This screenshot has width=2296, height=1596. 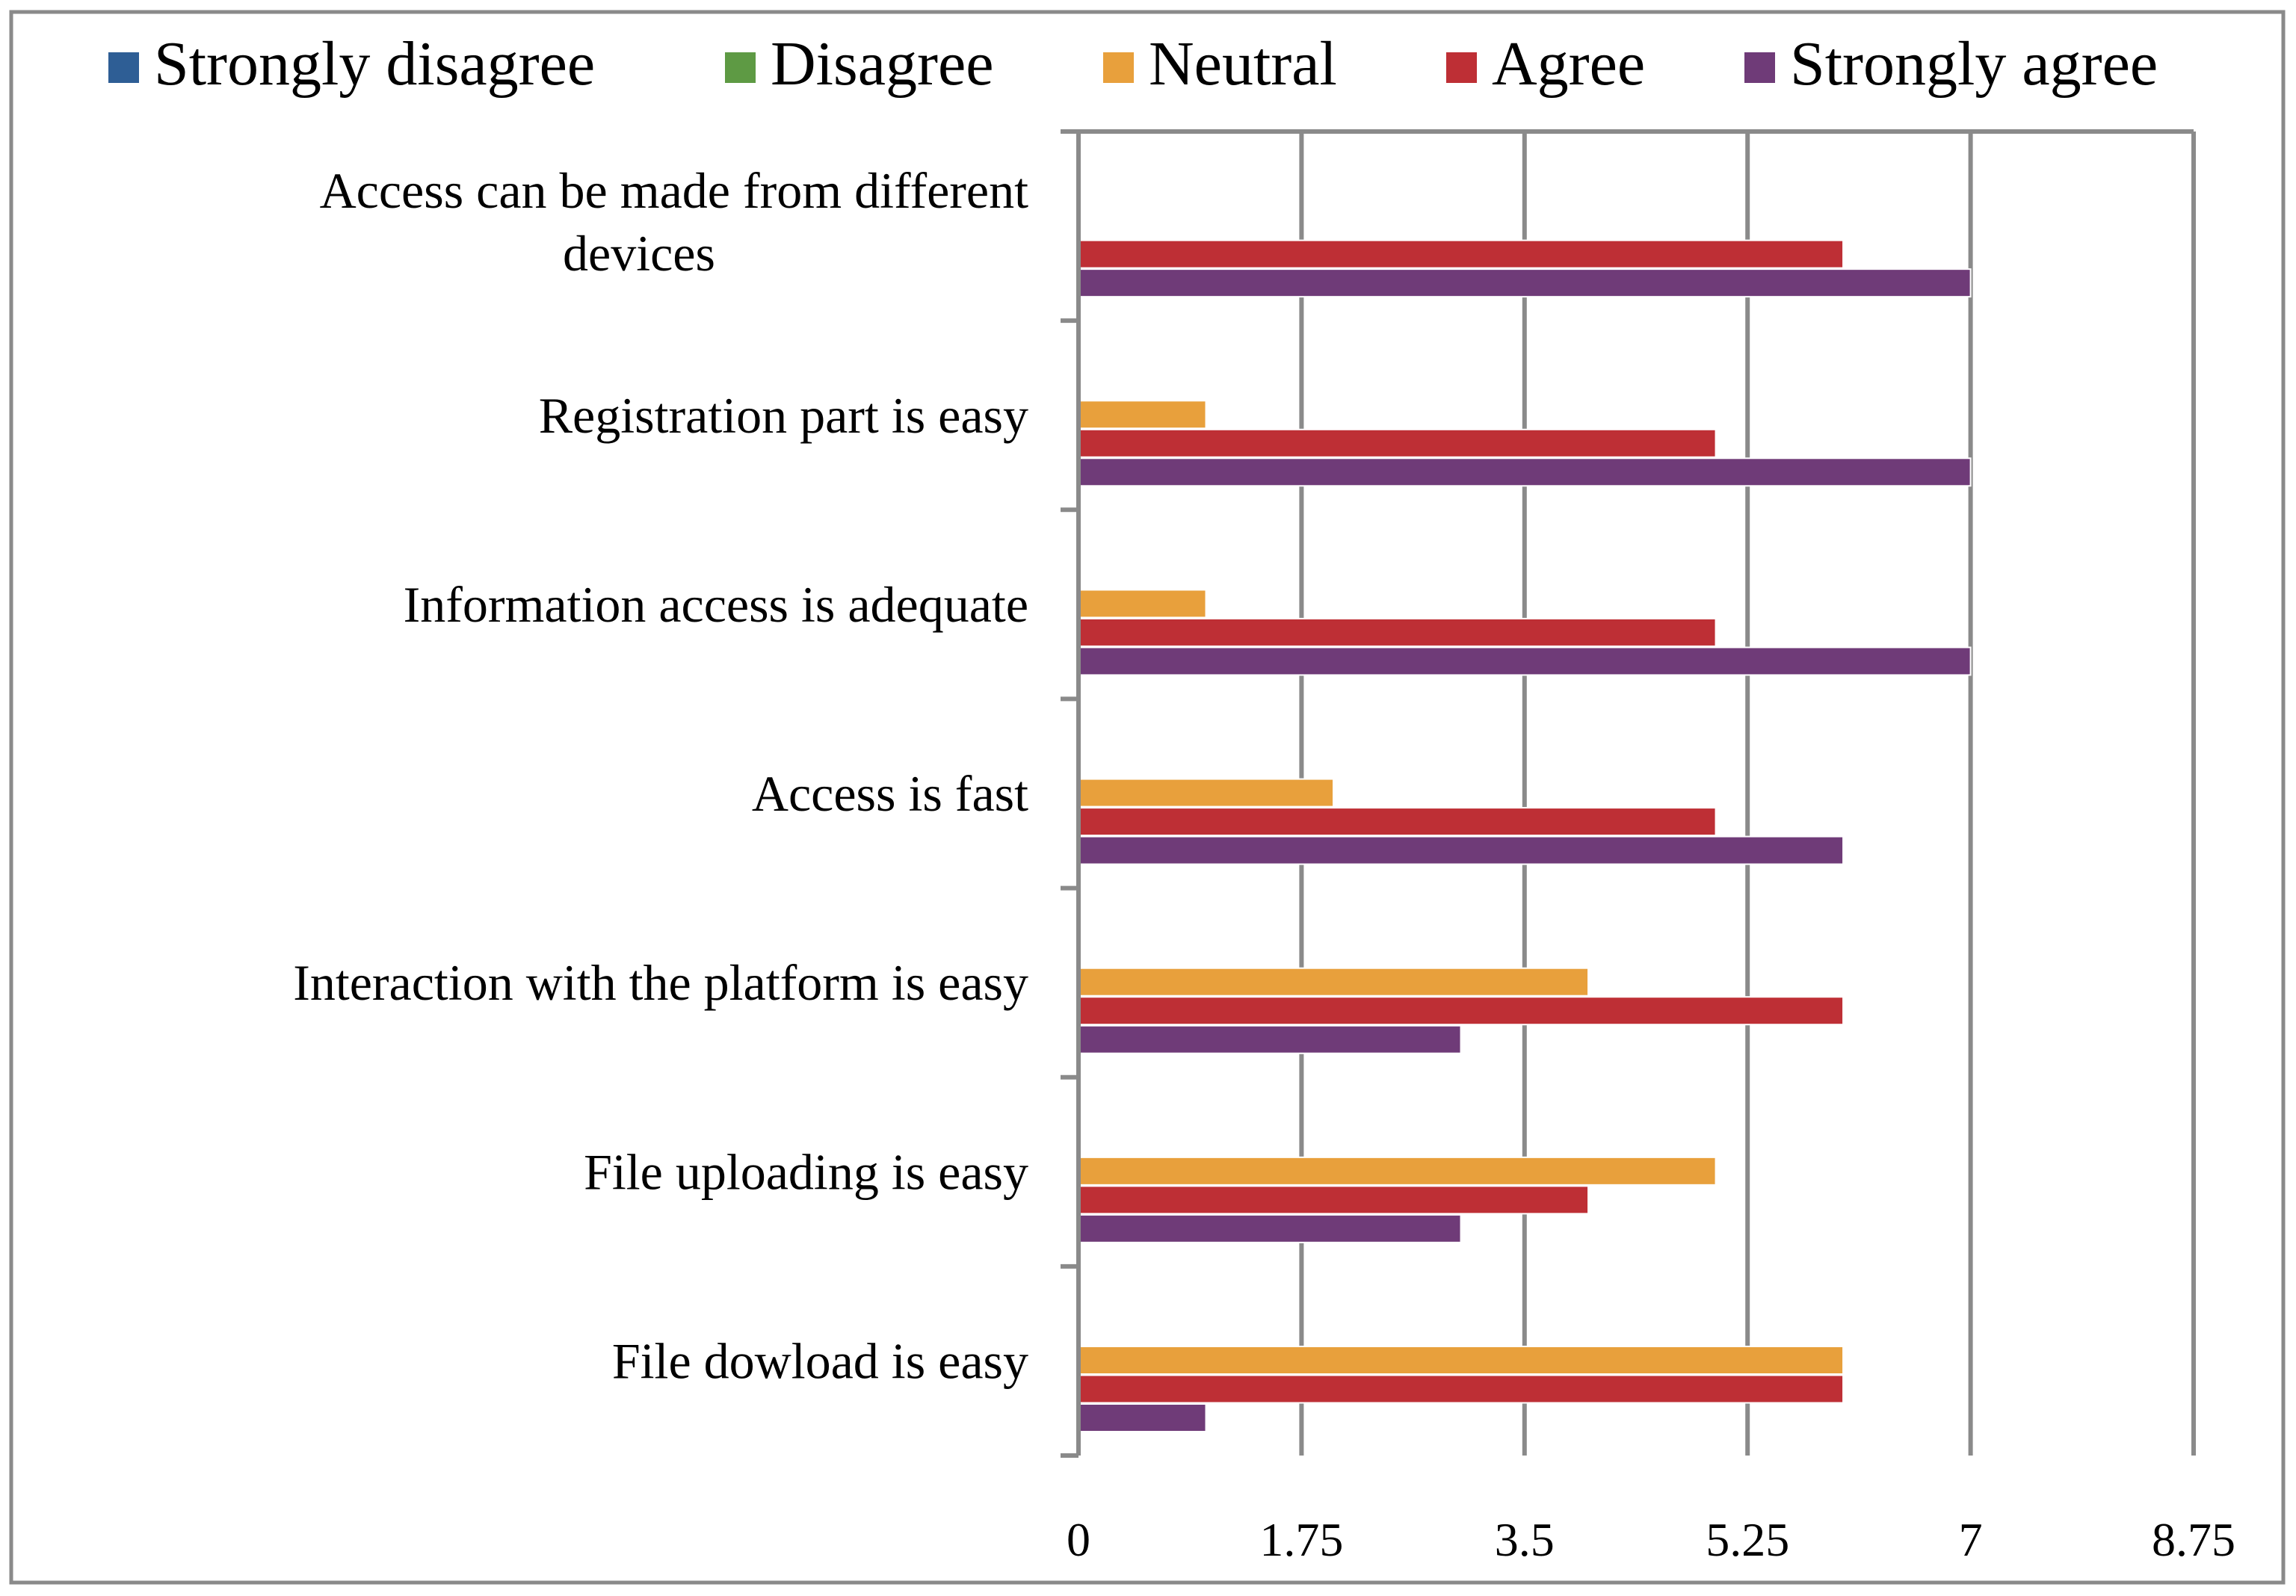 I want to click on x-tick-label-8-75: 8.75, so click(x=2194, y=1539).